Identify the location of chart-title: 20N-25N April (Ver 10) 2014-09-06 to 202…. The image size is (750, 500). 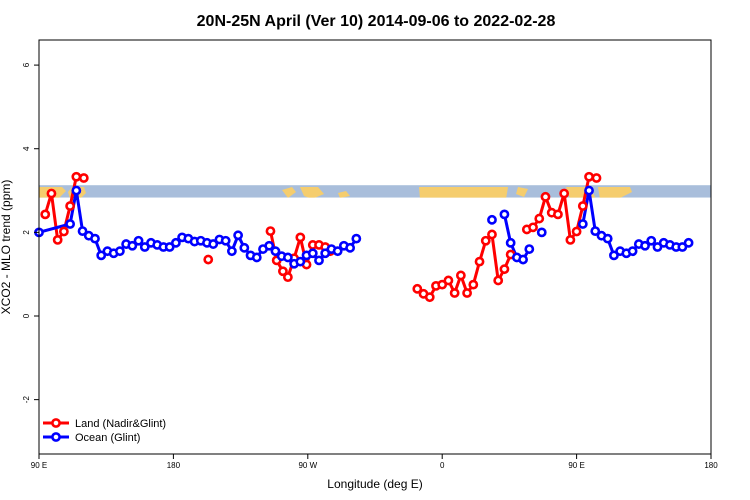
(376, 21).